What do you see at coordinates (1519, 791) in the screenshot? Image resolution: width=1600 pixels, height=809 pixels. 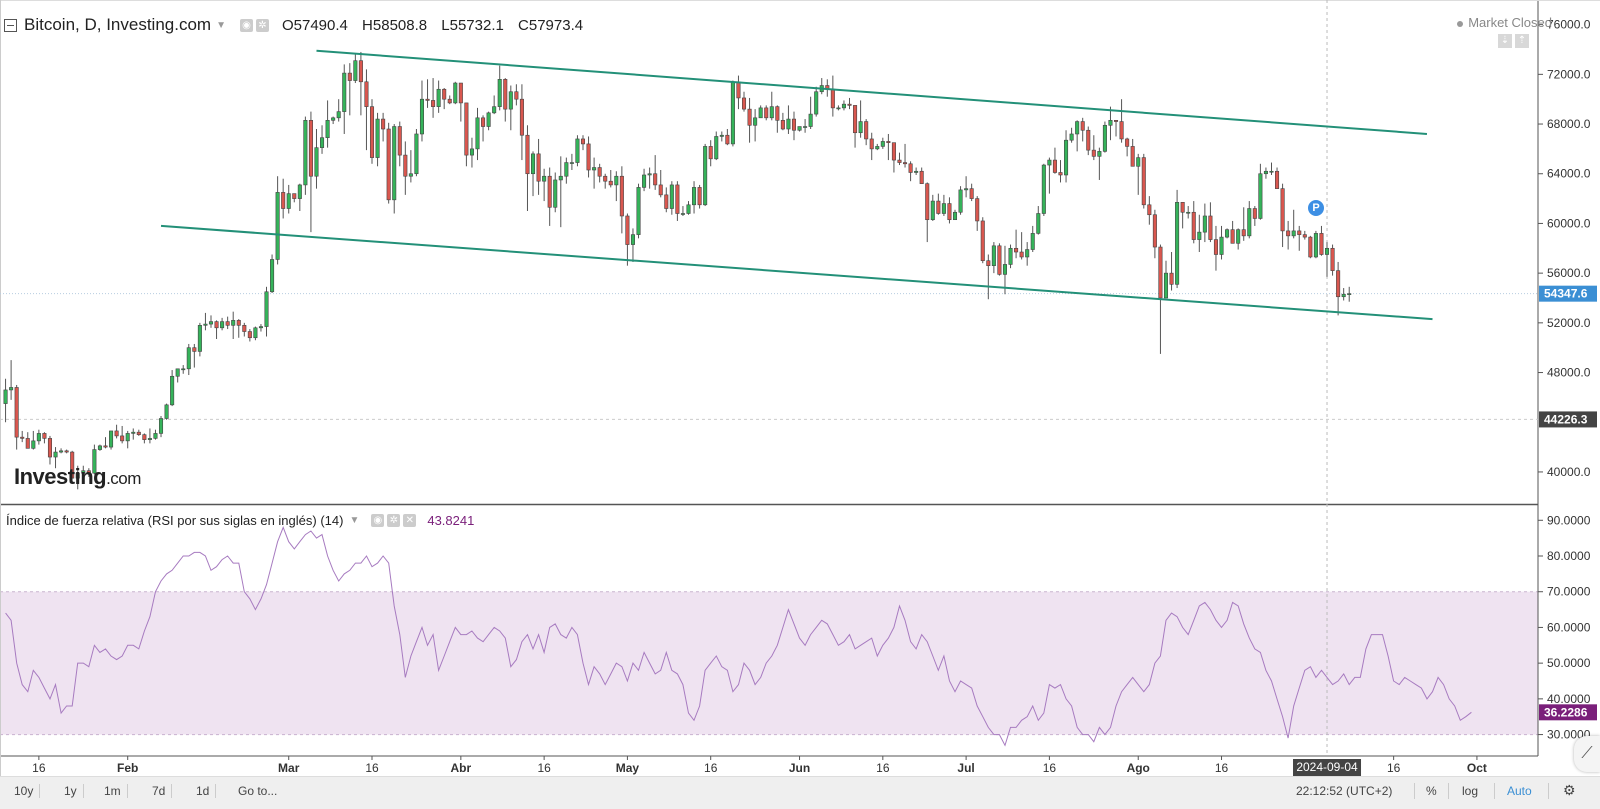 I see `auto-toggle: Auto` at bounding box center [1519, 791].